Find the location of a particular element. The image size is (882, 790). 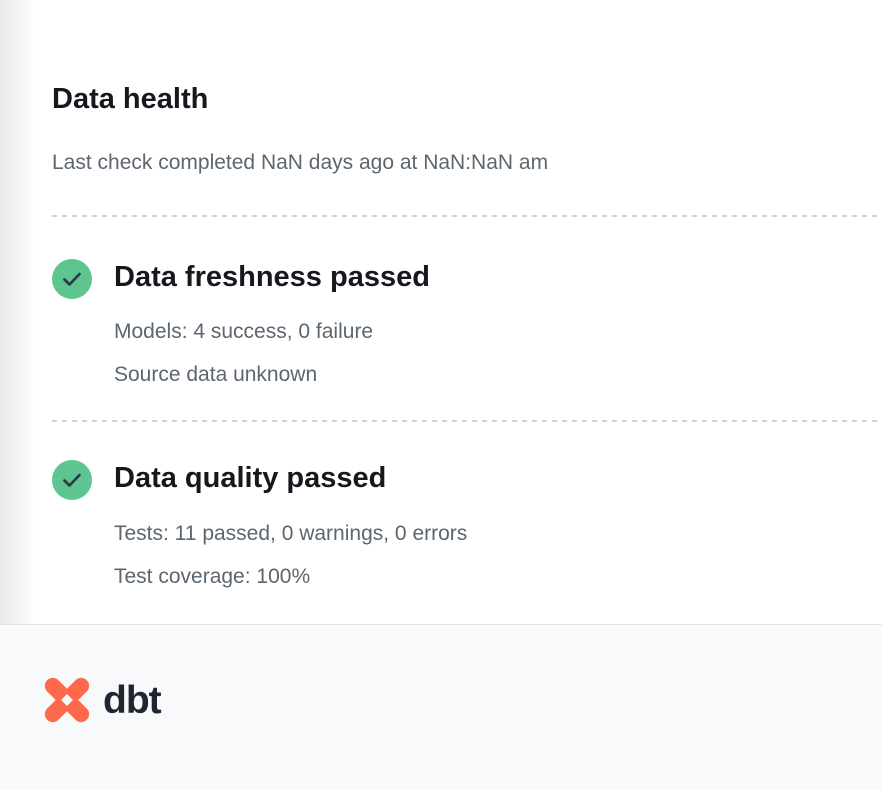

dbt-logo: dbt is located at coordinates (102, 700).